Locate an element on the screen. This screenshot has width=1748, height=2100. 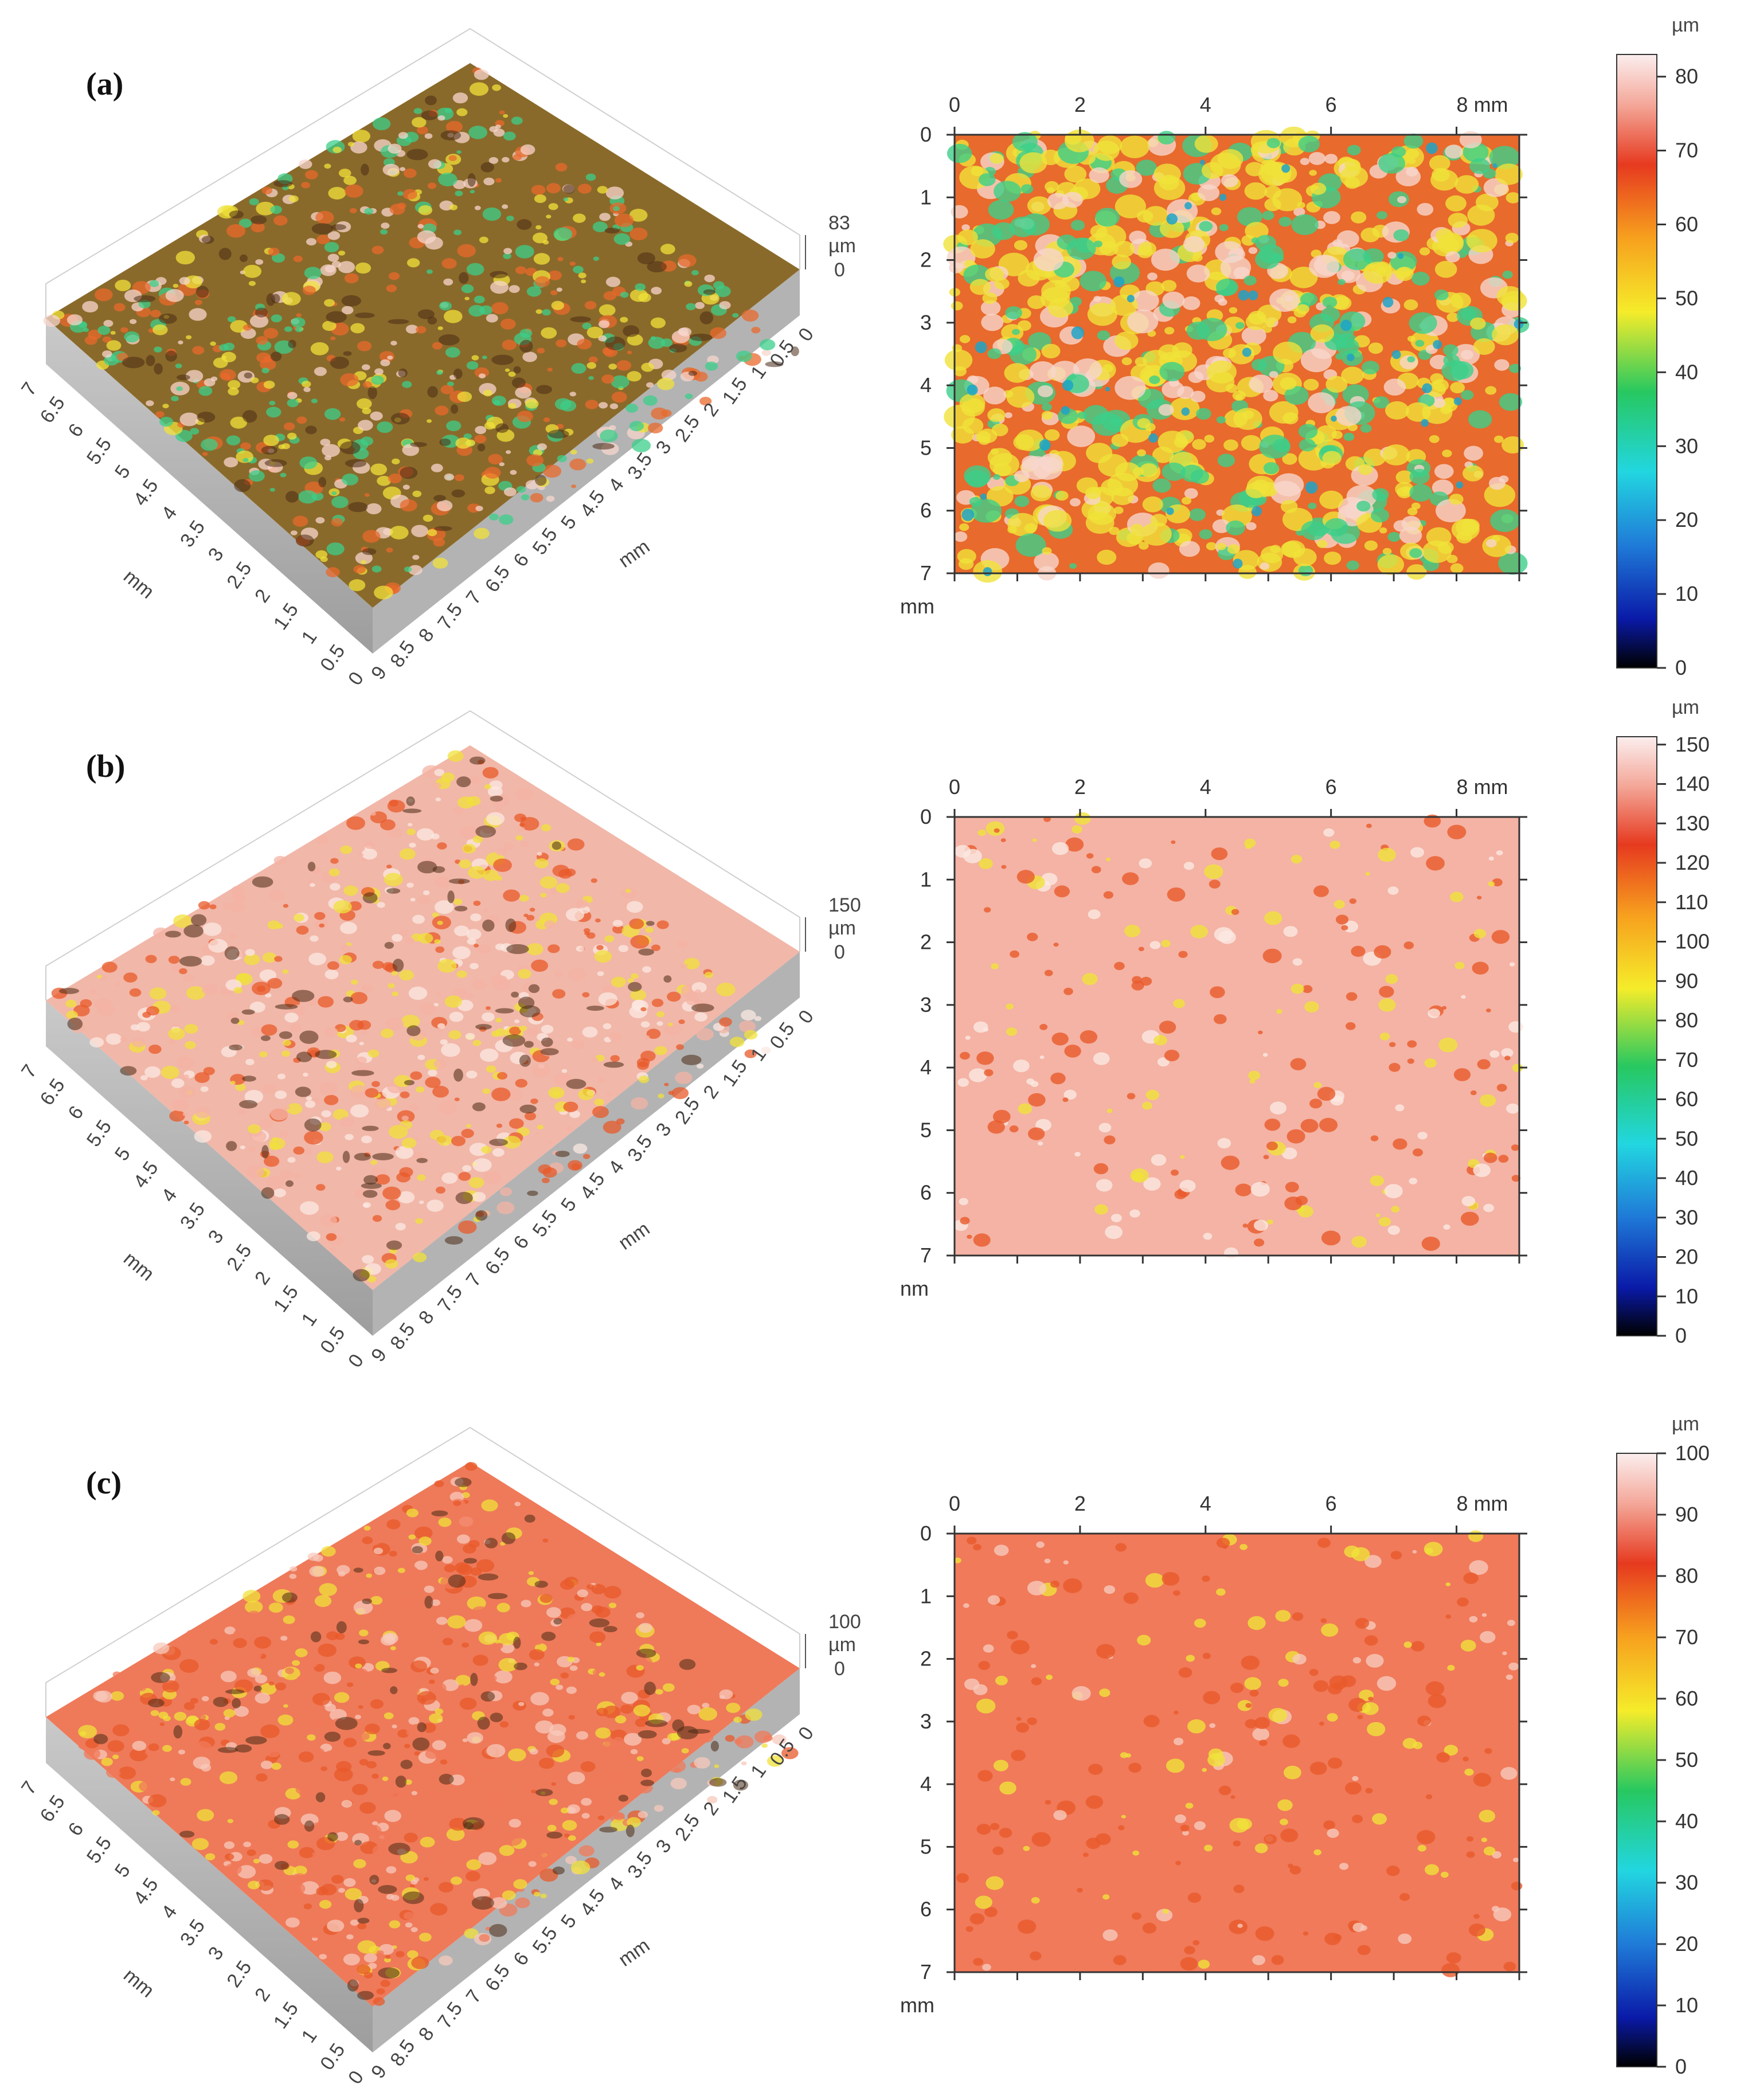
colorbar-tick-label: 130 is located at coordinates (1692, 823).